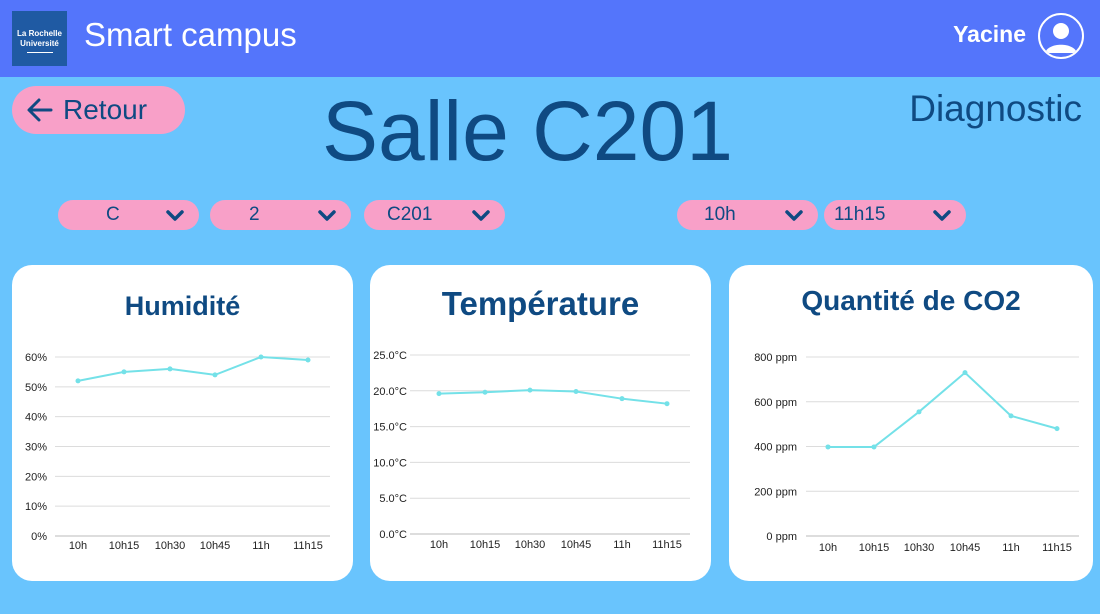 The image size is (1100, 614). I want to click on y-tick-label: 200 ppm, so click(775, 492).